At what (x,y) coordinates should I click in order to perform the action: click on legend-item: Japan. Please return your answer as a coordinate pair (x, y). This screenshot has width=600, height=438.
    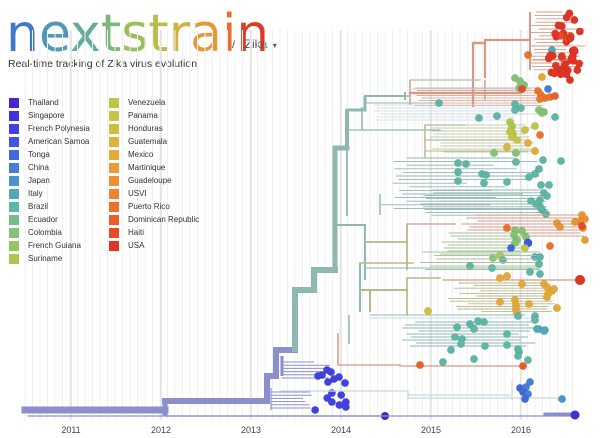
    Looking at the image, I should click on (49, 180).